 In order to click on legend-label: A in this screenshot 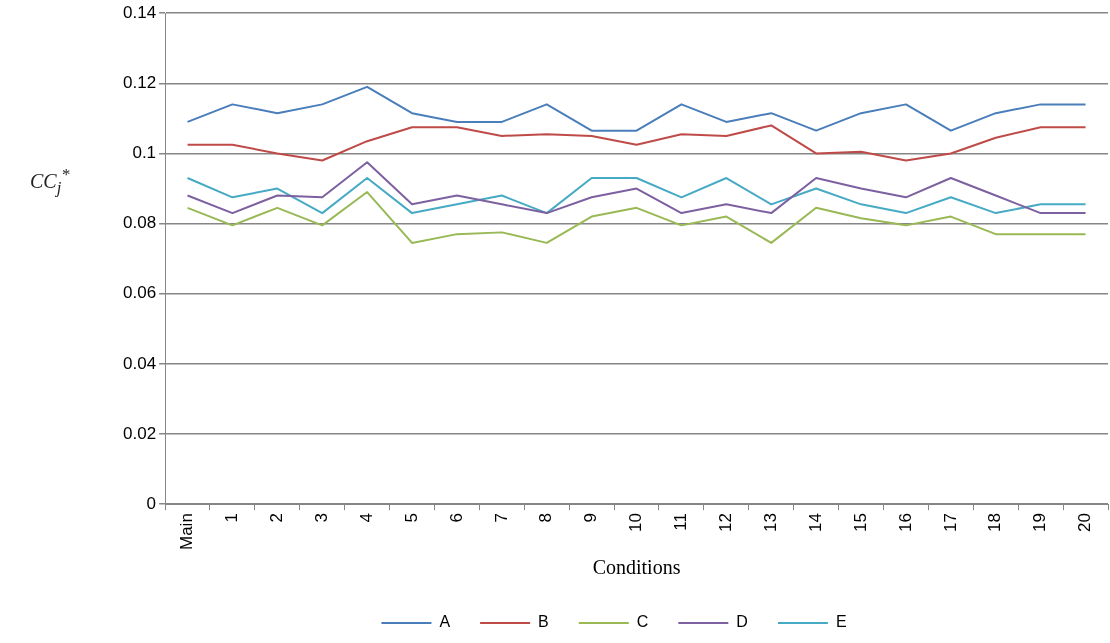, I will do `click(445, 622)`.